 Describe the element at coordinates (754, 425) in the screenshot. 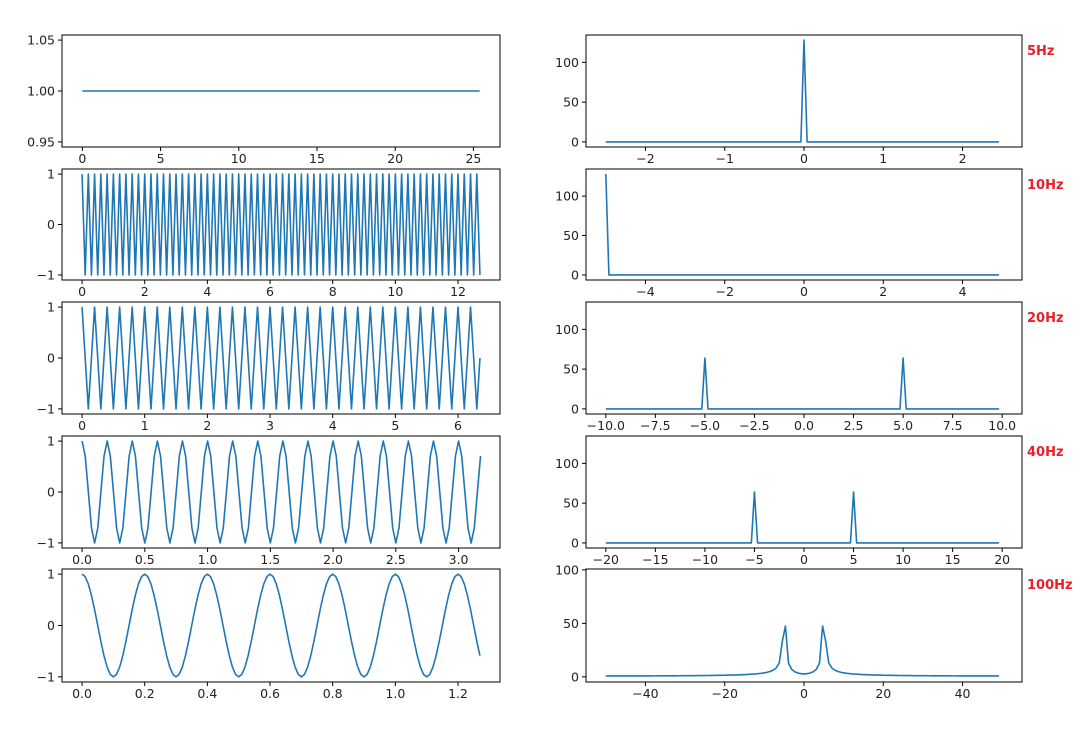

I see `x-tick-label: −2.5` at that location.